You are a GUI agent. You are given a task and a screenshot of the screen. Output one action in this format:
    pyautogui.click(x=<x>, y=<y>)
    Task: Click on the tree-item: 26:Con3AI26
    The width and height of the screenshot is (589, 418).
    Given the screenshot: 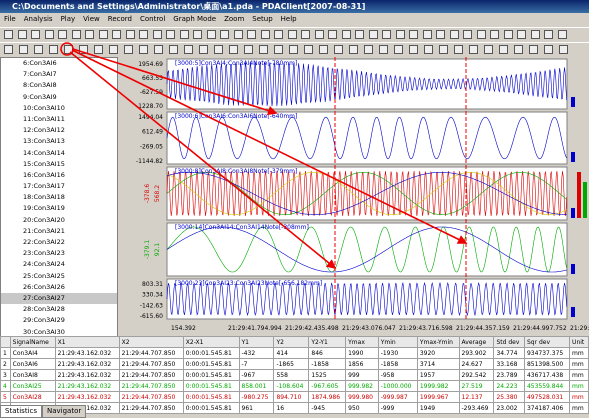 What is the action you would take?
    pyautogui.click(x=44, y=286)
    